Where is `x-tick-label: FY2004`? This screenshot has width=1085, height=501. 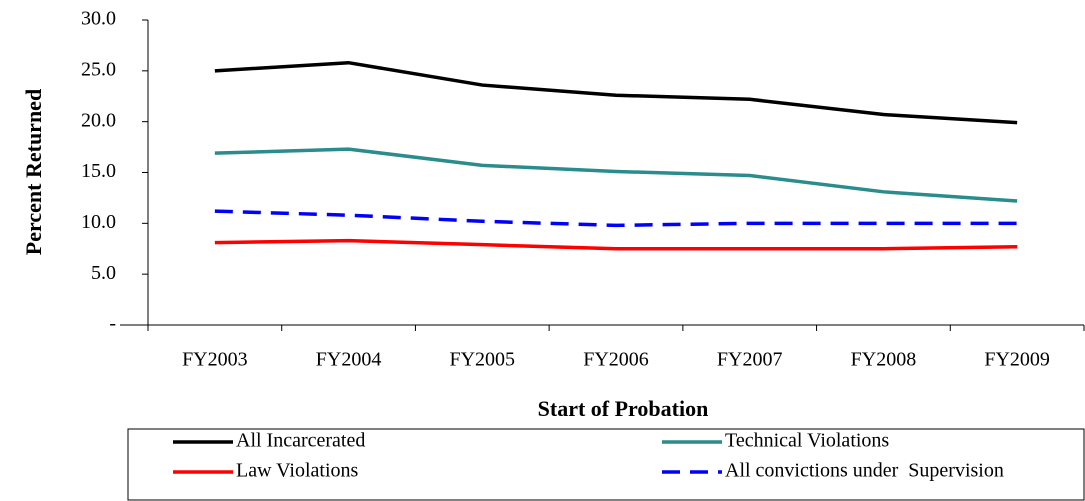
x-tick-label: FY2004 is located at coordinates (349, 360).